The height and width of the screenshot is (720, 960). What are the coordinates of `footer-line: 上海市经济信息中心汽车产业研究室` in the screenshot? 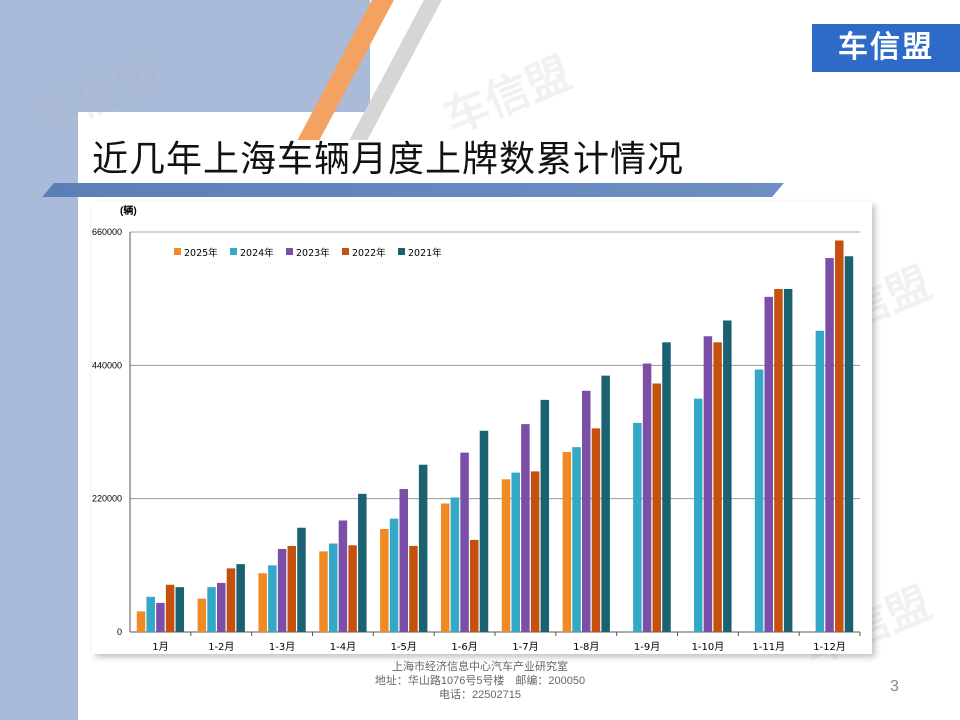 It's located at (480, 667).